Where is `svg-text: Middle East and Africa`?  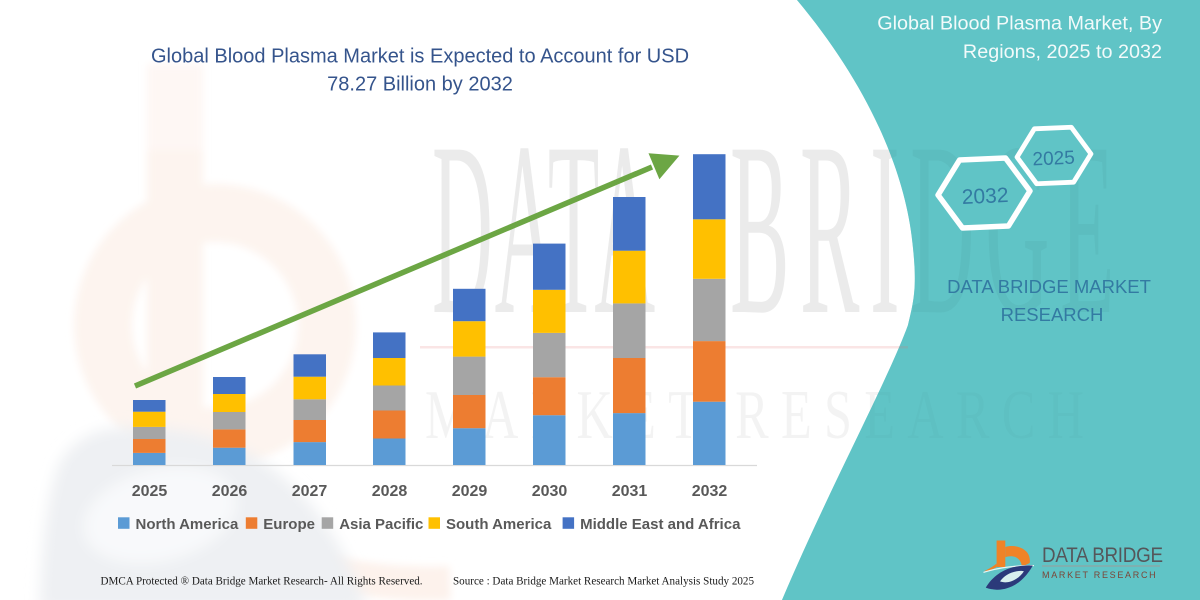
svg-text: Middle East and Africa is located at coordinates (660, 524).